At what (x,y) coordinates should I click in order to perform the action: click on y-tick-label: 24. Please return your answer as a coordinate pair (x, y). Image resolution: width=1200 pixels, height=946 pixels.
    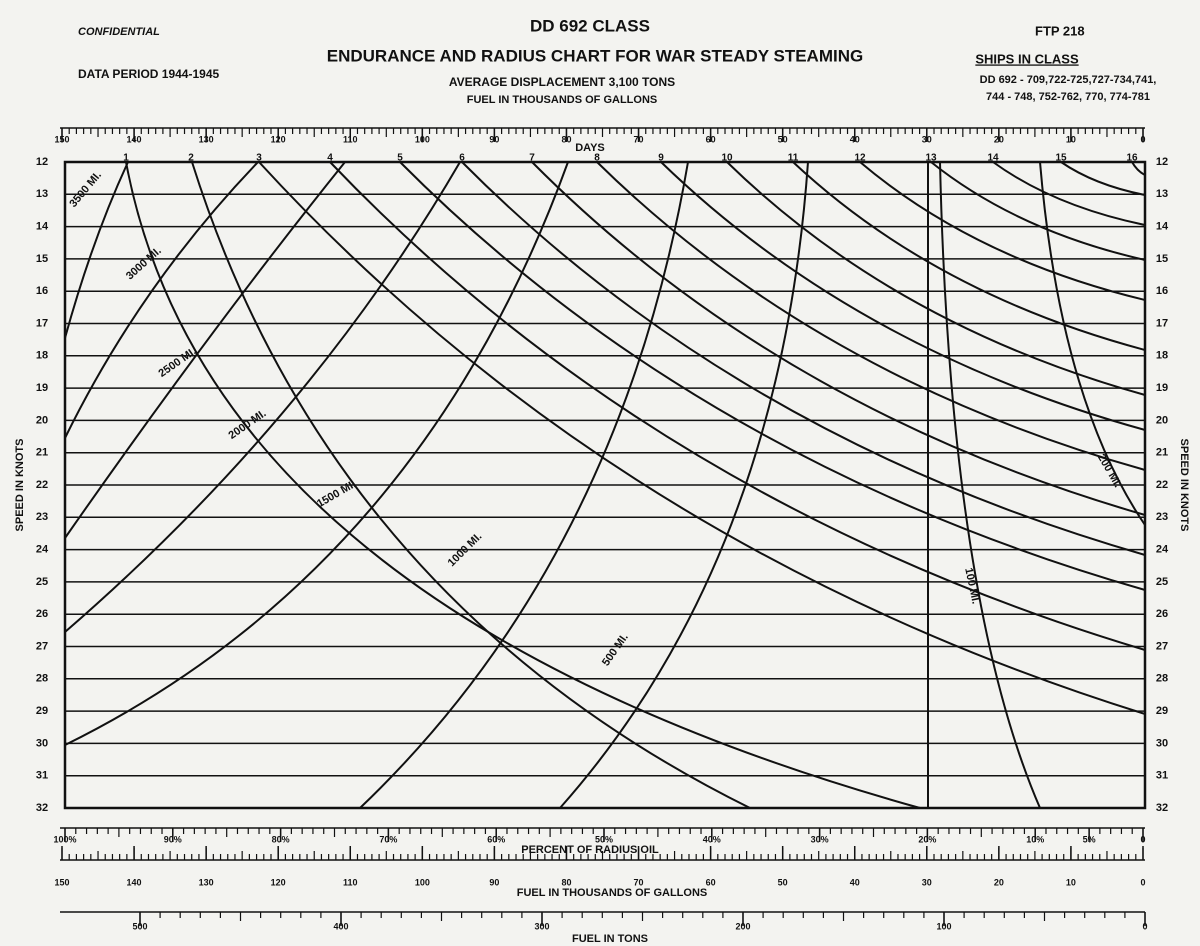
    Looking at the image, I should click on (1162, 550).